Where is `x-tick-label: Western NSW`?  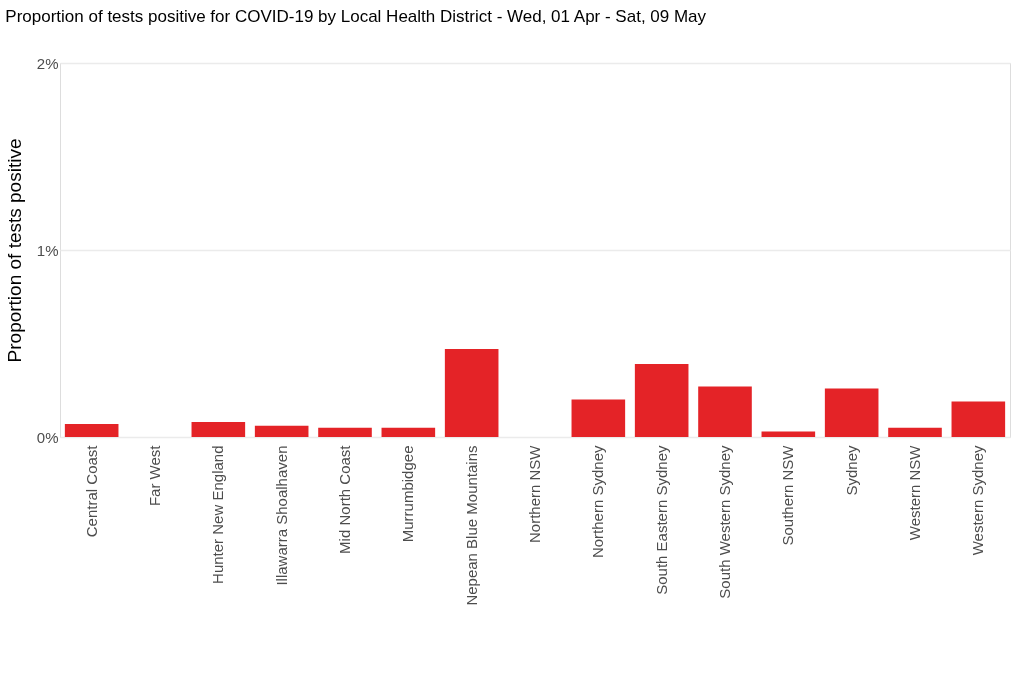
x-tick-label: Western NSW is located at coordinates (914, 492).